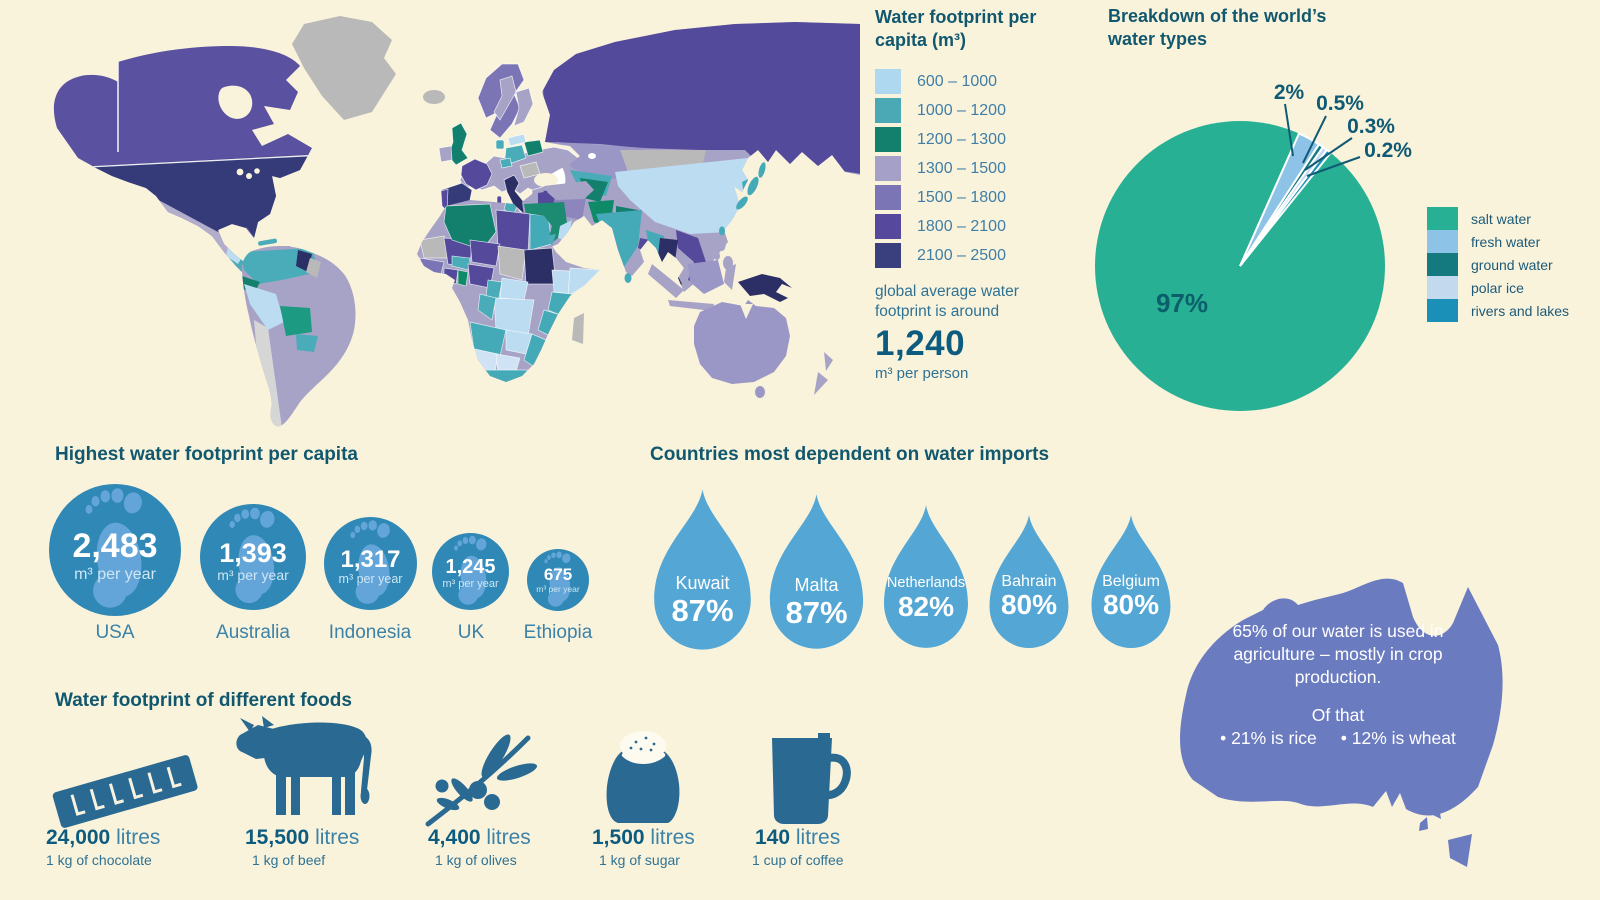  I want to click on legend-row: 1500 – 1800, so click(965, 197).